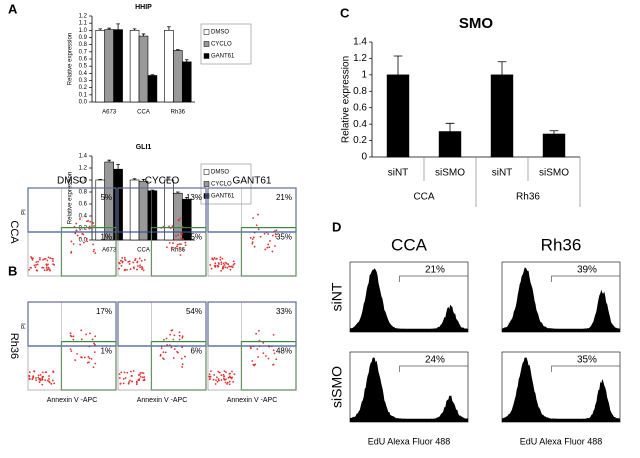 The image size is (640, 458). What do you see at coordinates (72, 400) in the screenshot?
I see `x-axis-label: Annexin V -APC` at bounding box center [72, 400].